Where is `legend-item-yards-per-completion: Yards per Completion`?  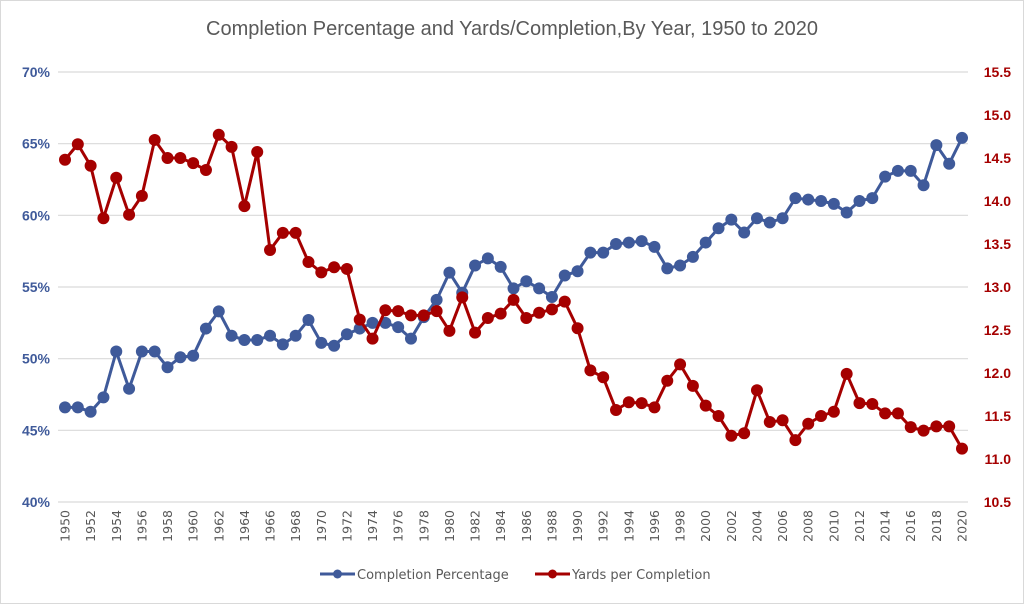
legend-item-yards-per-completion: Yards per Completion is located at coordinates (623, 575).